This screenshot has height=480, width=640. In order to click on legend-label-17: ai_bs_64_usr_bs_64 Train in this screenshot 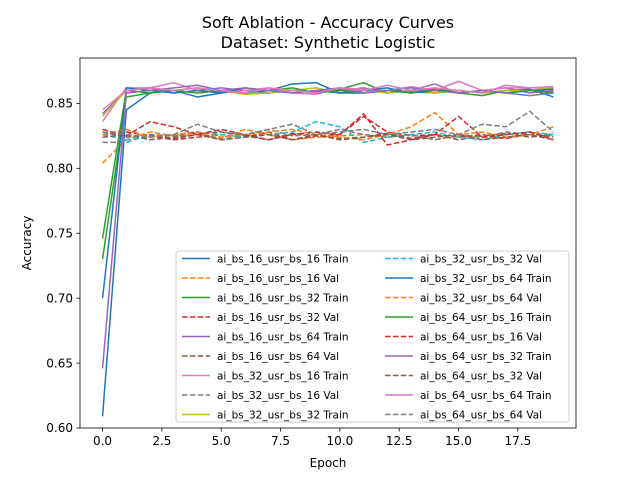, I will do `click(486, 396)`.